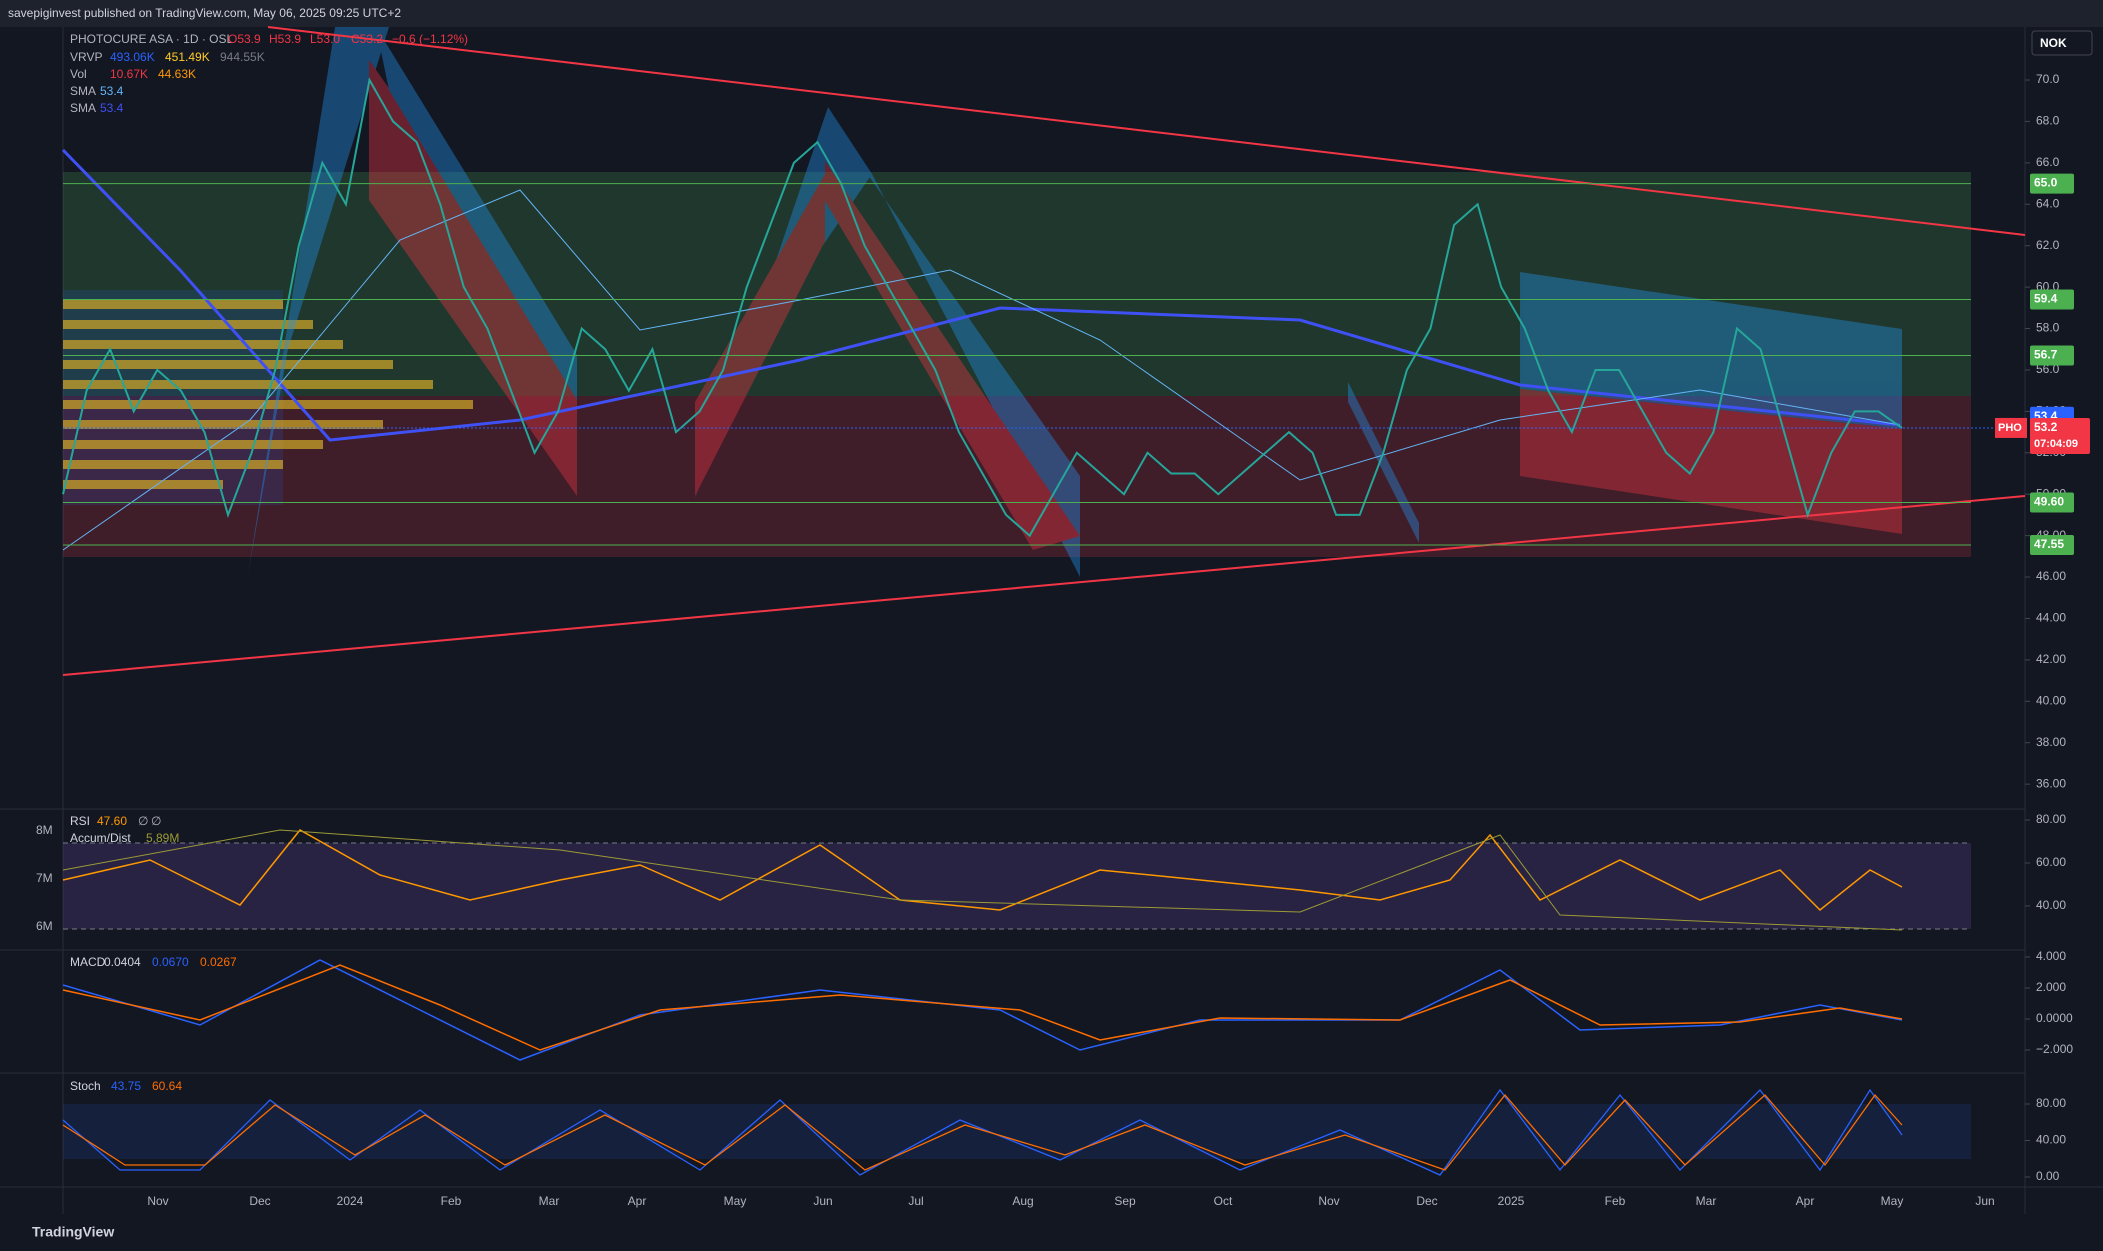  Describe the element at coordinates (1223, 1201) in the screenshot. I see `x-tick-label: Oct` at that location.